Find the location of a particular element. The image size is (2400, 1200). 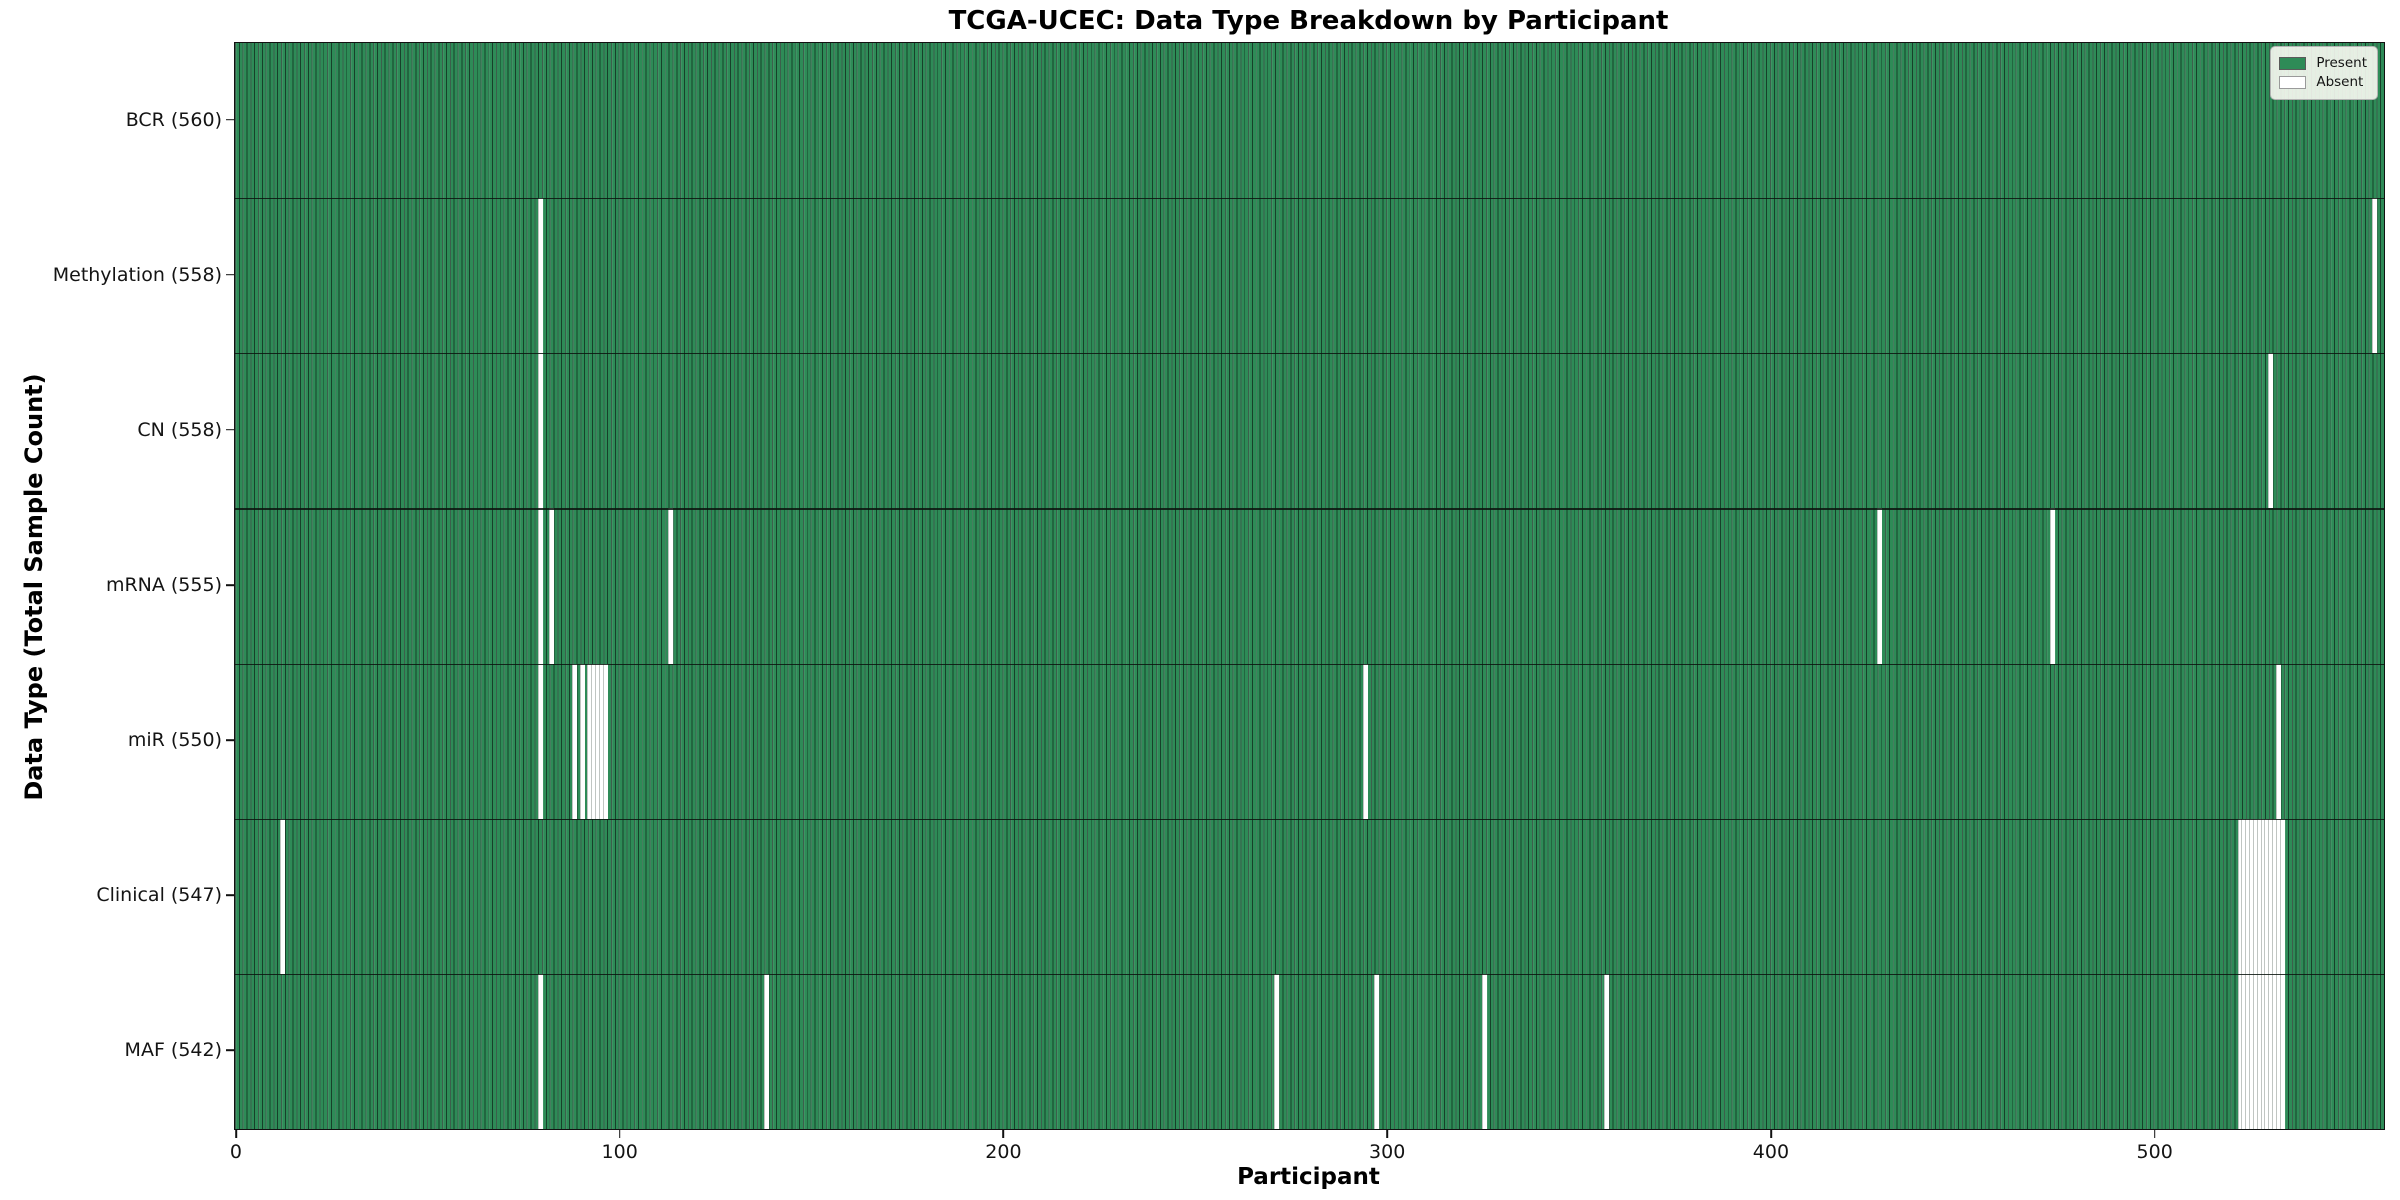

y-tick-label-BCR: BCR (560) is located at coordinates (173, 119).